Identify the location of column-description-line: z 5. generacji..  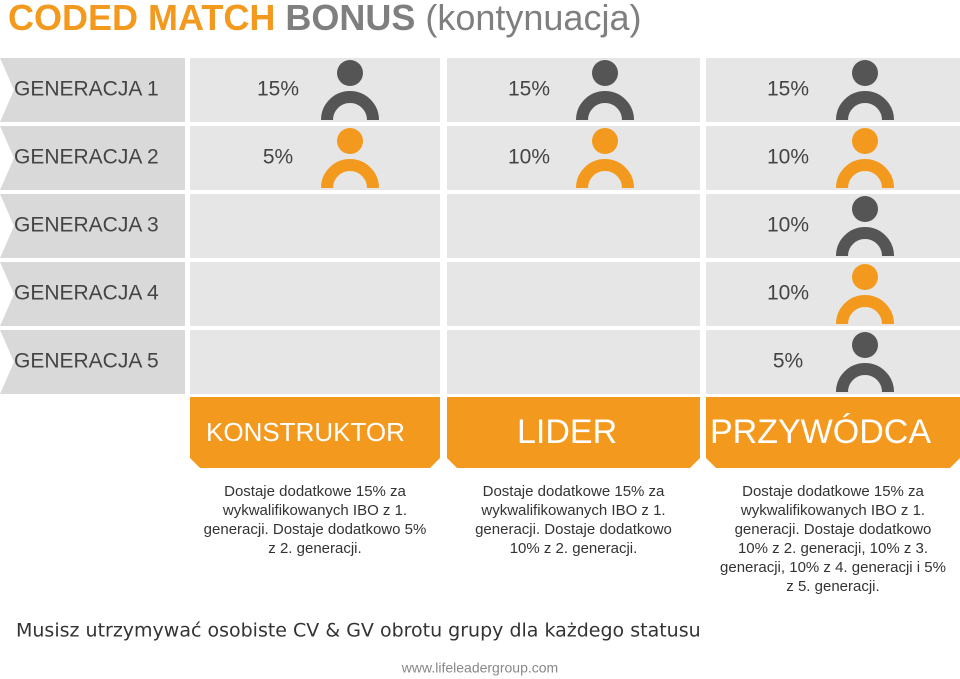
(832, 586).